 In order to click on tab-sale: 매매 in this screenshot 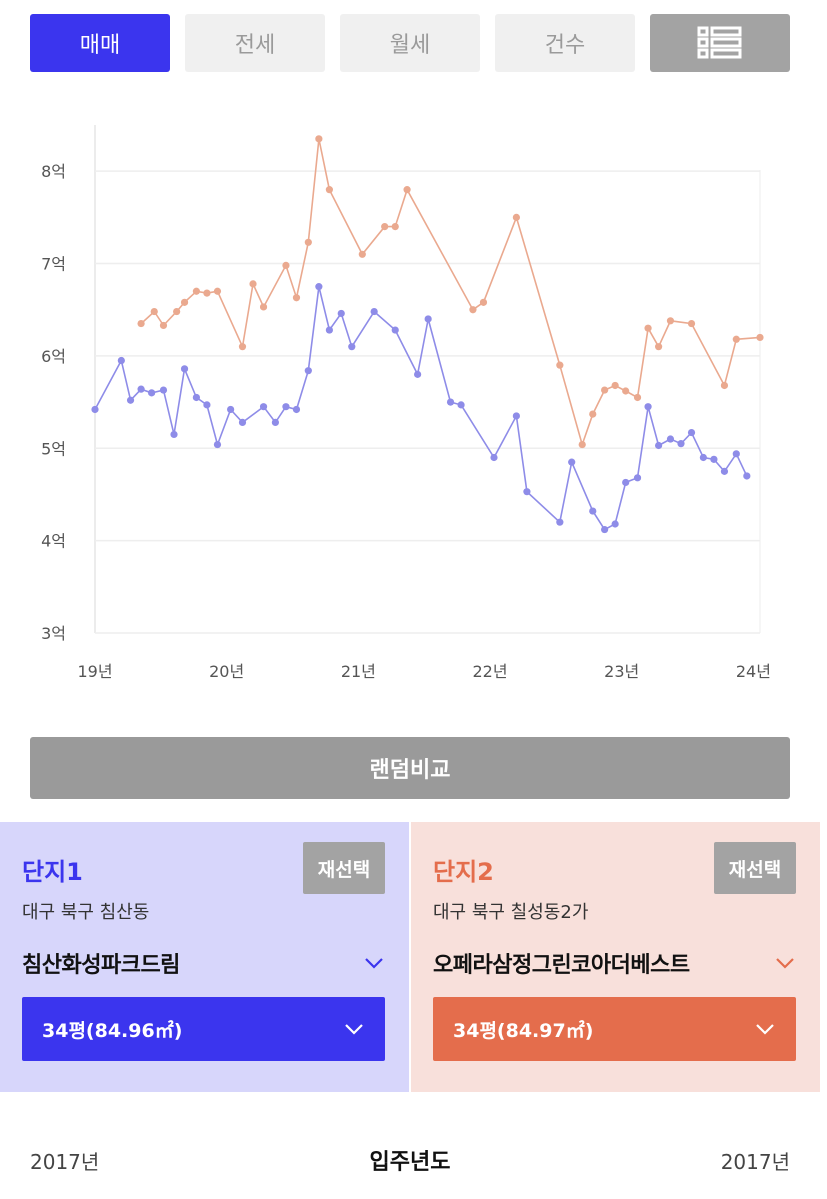, I will do `click(100, 43)`.